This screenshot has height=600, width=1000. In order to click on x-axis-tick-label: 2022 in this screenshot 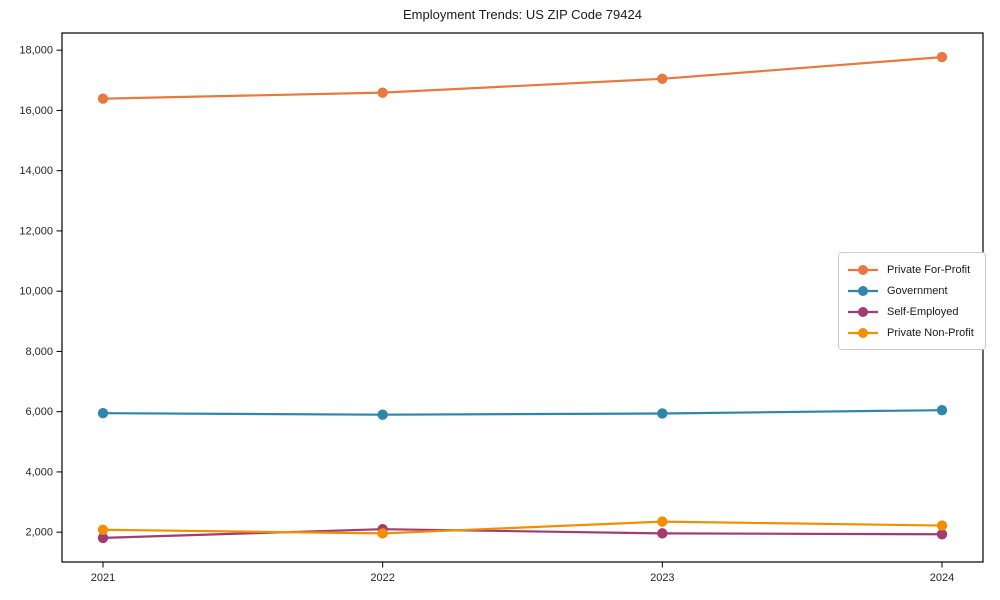, I will do `click(382, 578)`.